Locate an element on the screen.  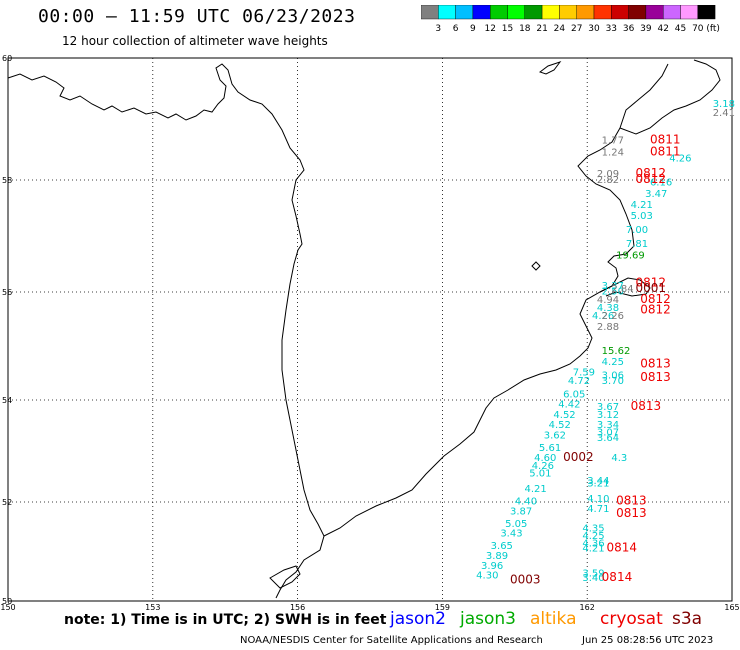
wave-height-label: 3.65 is located at coordinates (502, 546).